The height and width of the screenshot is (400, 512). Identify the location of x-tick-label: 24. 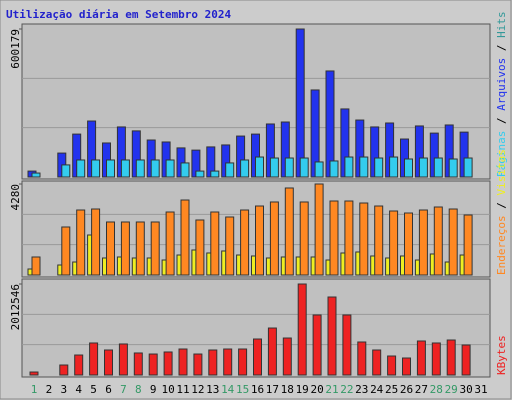
(377, 389).